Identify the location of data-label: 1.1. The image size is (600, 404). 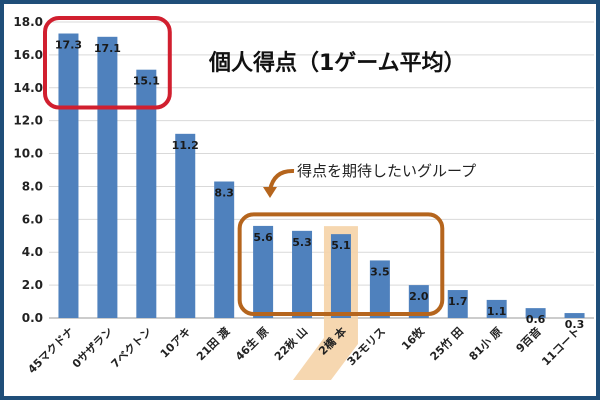
(497, 311).